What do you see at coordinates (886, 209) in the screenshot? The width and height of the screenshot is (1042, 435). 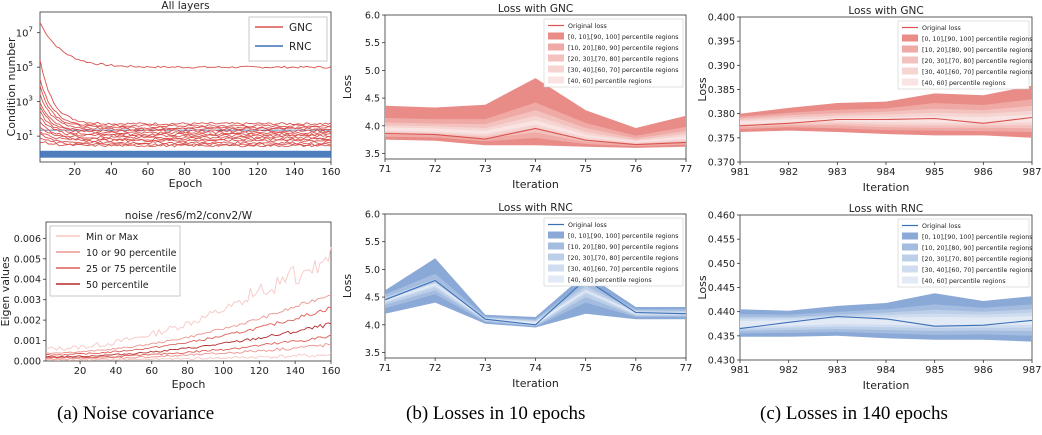 I see `rnc140-title: Loss with RNC` at bounding box center [886, 209].